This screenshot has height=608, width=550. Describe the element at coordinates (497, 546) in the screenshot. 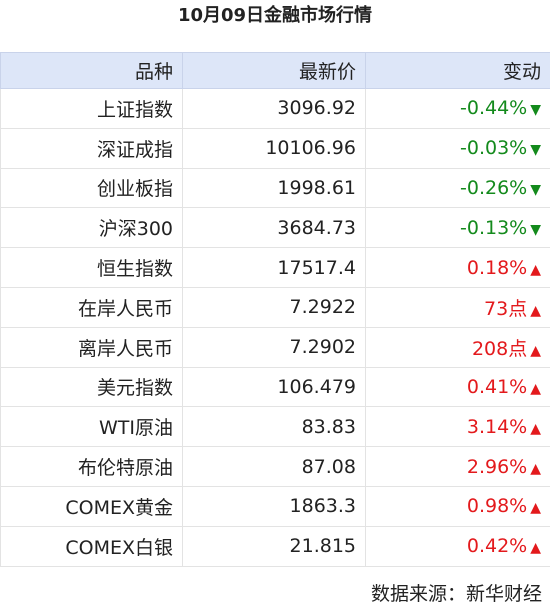

I see `change-value: 0.42%` at that location.